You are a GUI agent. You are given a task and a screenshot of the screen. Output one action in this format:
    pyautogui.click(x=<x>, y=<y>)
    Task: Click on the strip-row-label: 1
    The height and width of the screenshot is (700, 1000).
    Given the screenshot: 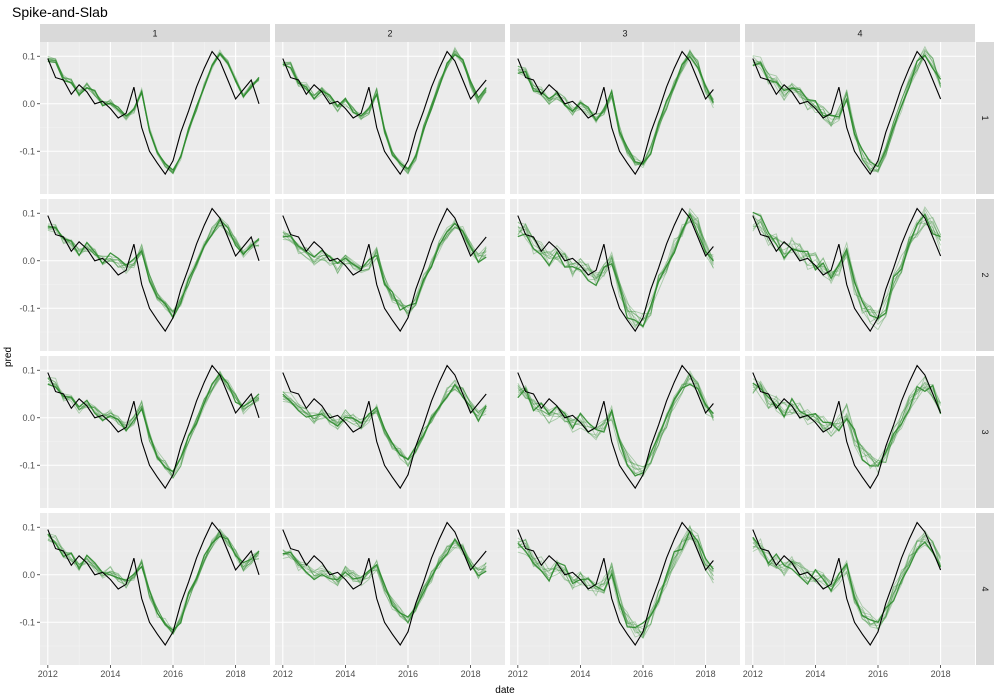 What is the action you would take?
    pyautogui.click(x=985, y=117)
    